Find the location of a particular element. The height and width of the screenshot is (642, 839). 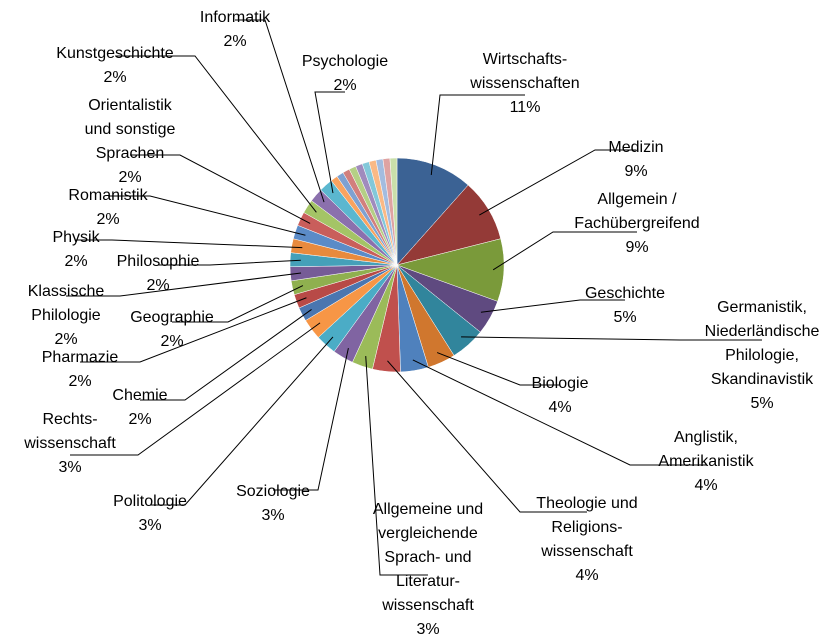

slice-label: Philosophie is located at coordinates (158, 261).